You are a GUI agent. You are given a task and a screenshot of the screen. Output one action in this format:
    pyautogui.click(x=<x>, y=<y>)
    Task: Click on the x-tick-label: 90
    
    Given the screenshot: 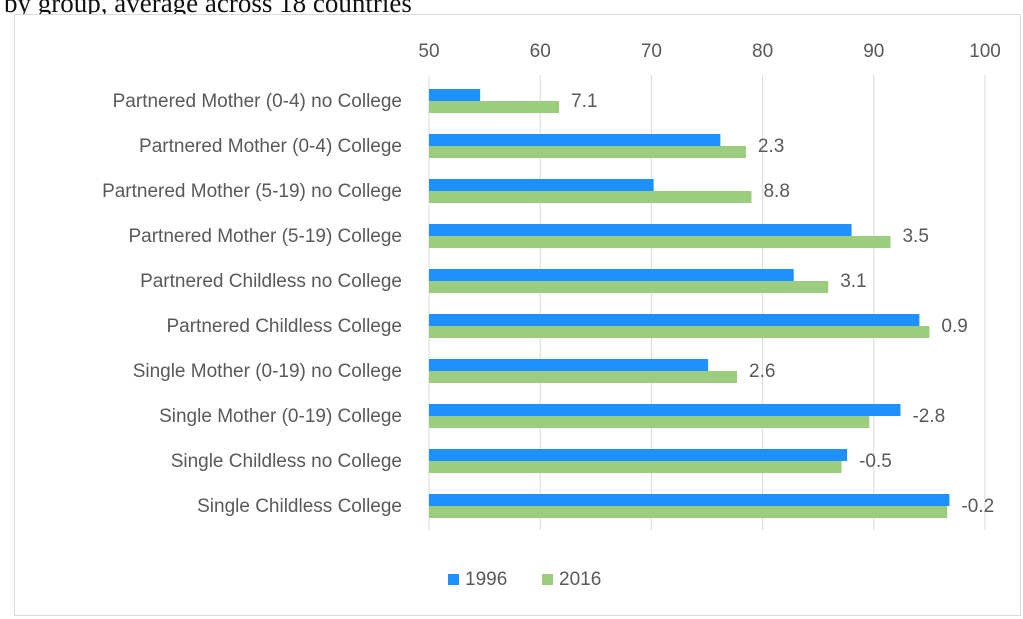 What is the action you would take?
    pyautogui.click(x=873, y=51)
    